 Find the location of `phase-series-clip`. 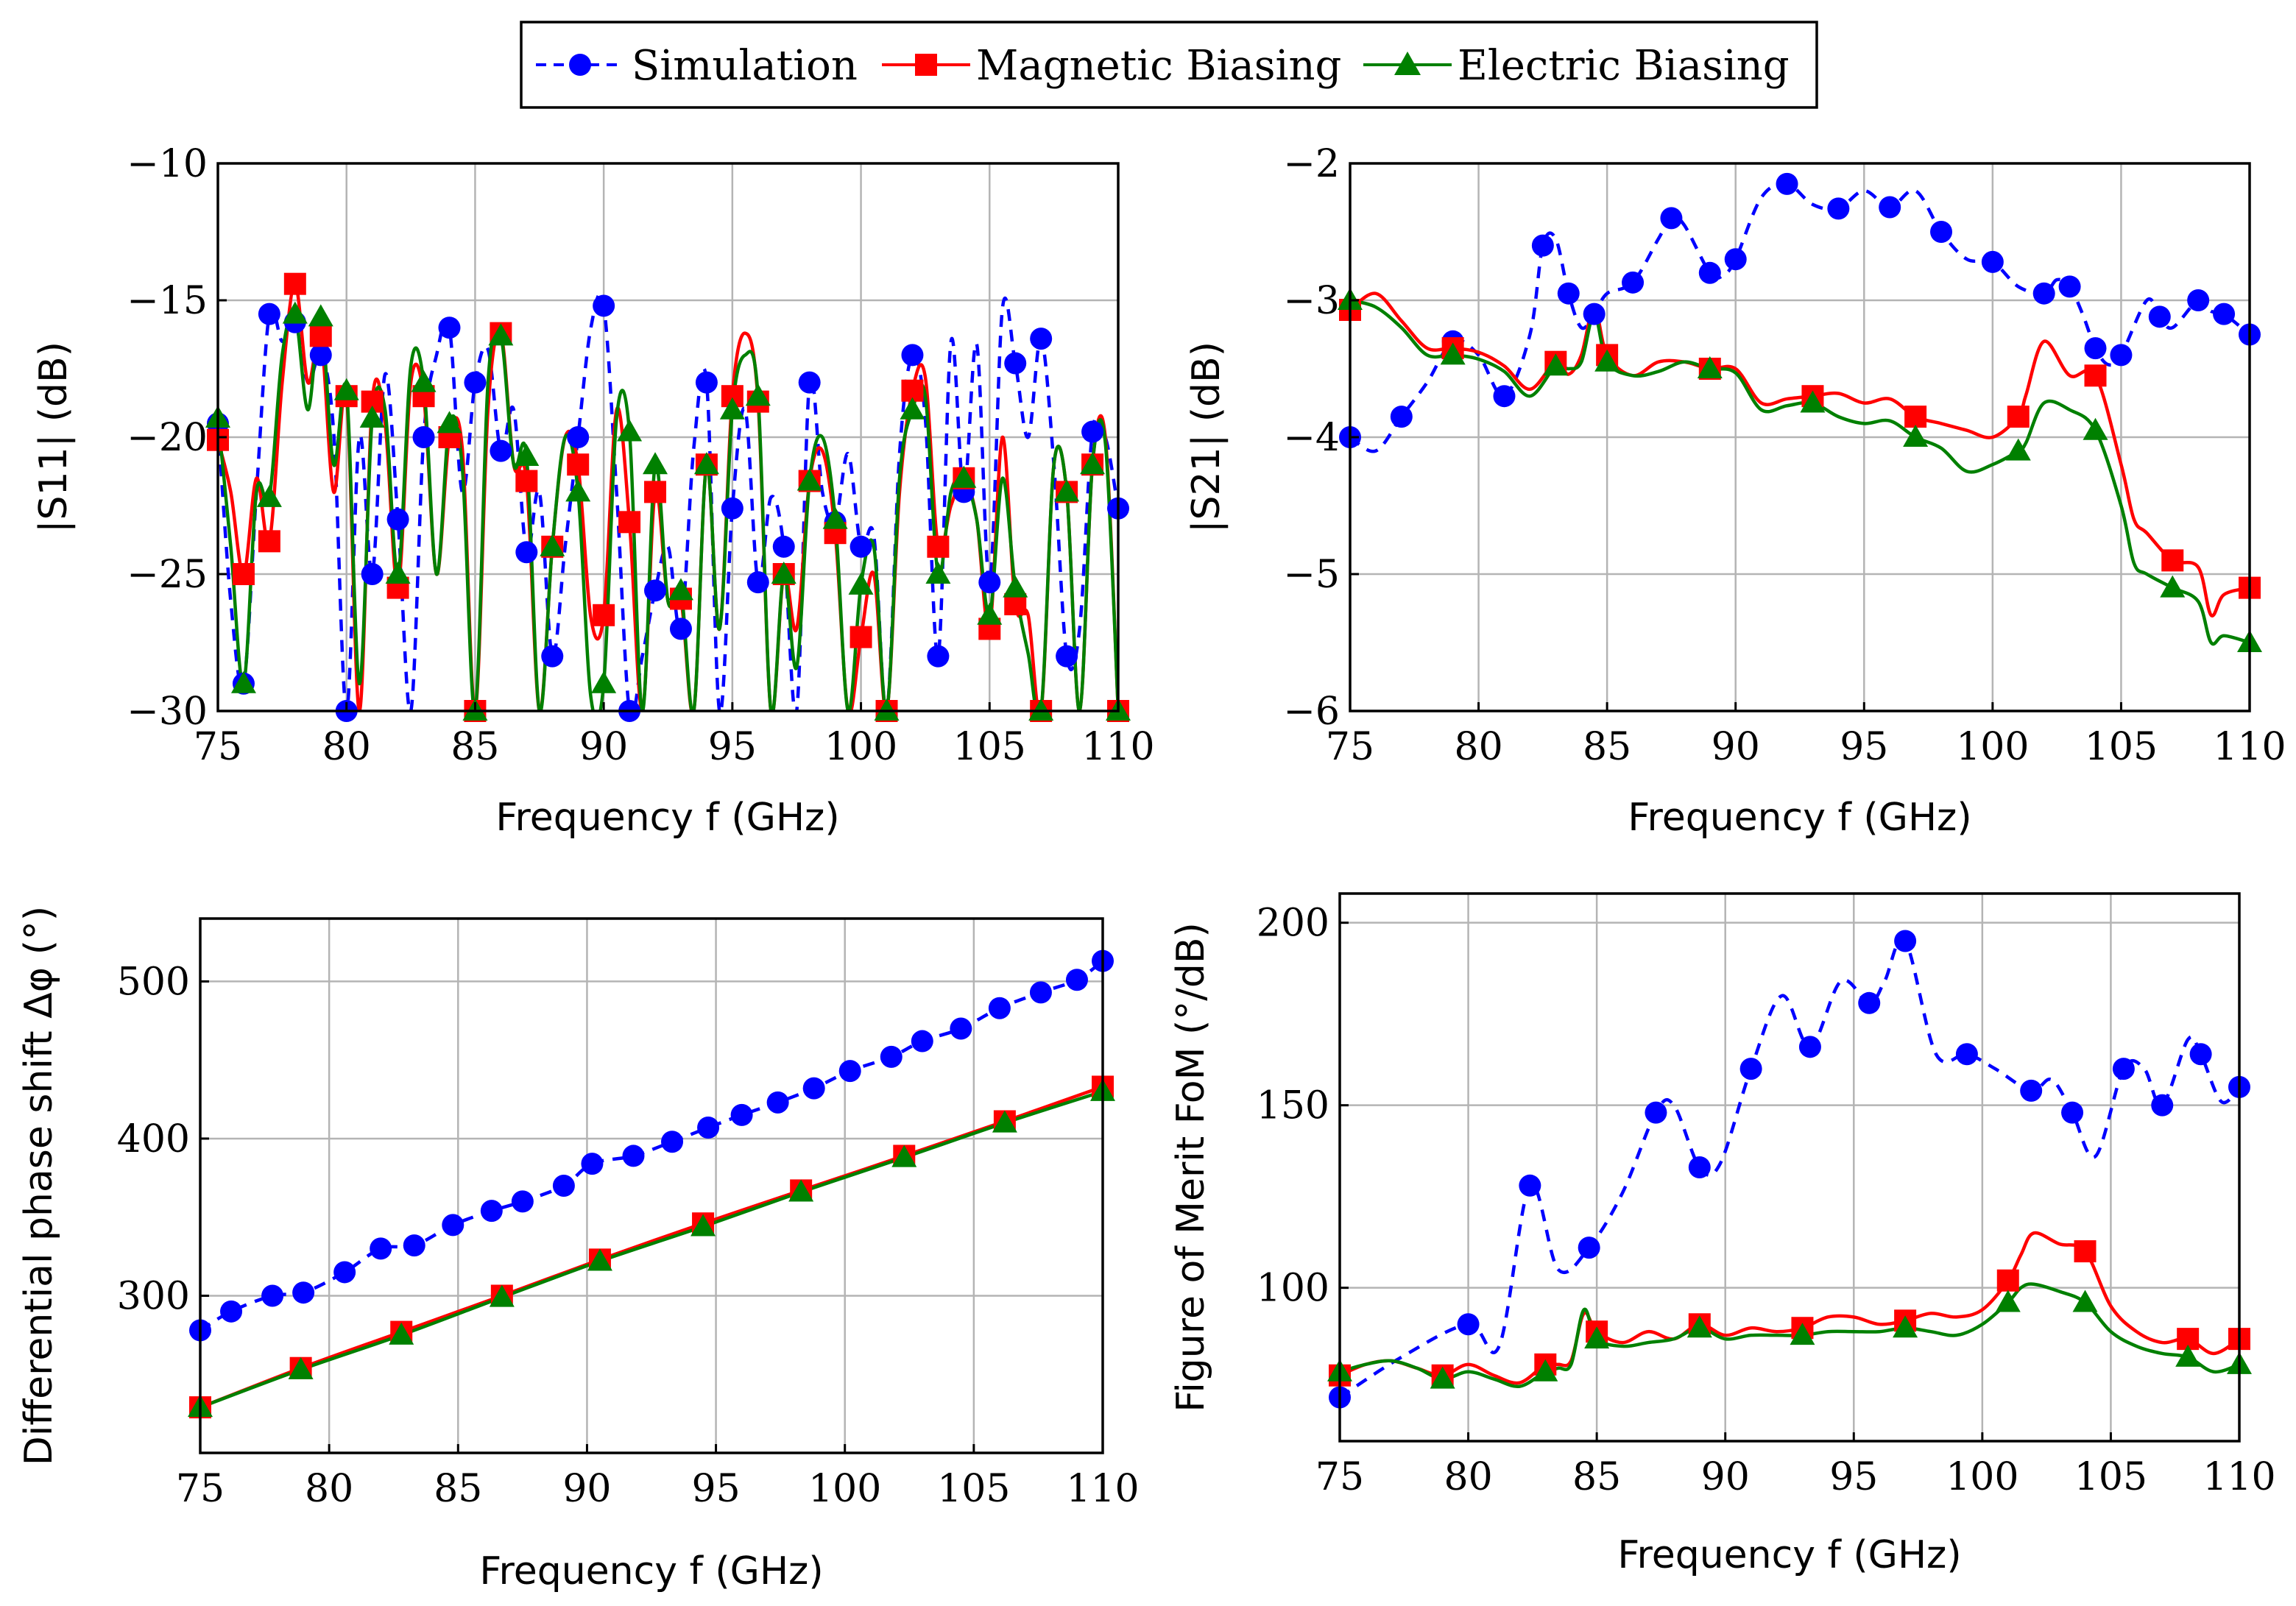

phase-series-clip is located at coordinates (652, 1184).